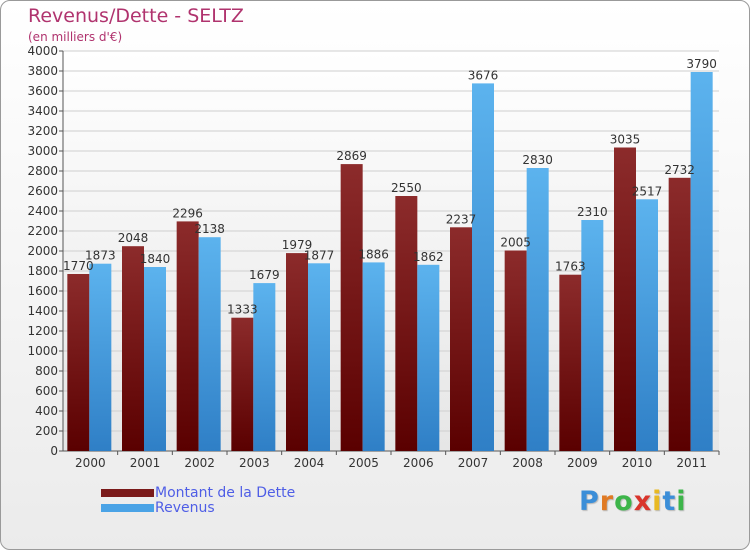 The width and height of the screenshot is (750, 550). What do you see at coordinates (42, 111) in the screenshot?
I see `y-tick-label: 3400` at bounding box center [42, 111].